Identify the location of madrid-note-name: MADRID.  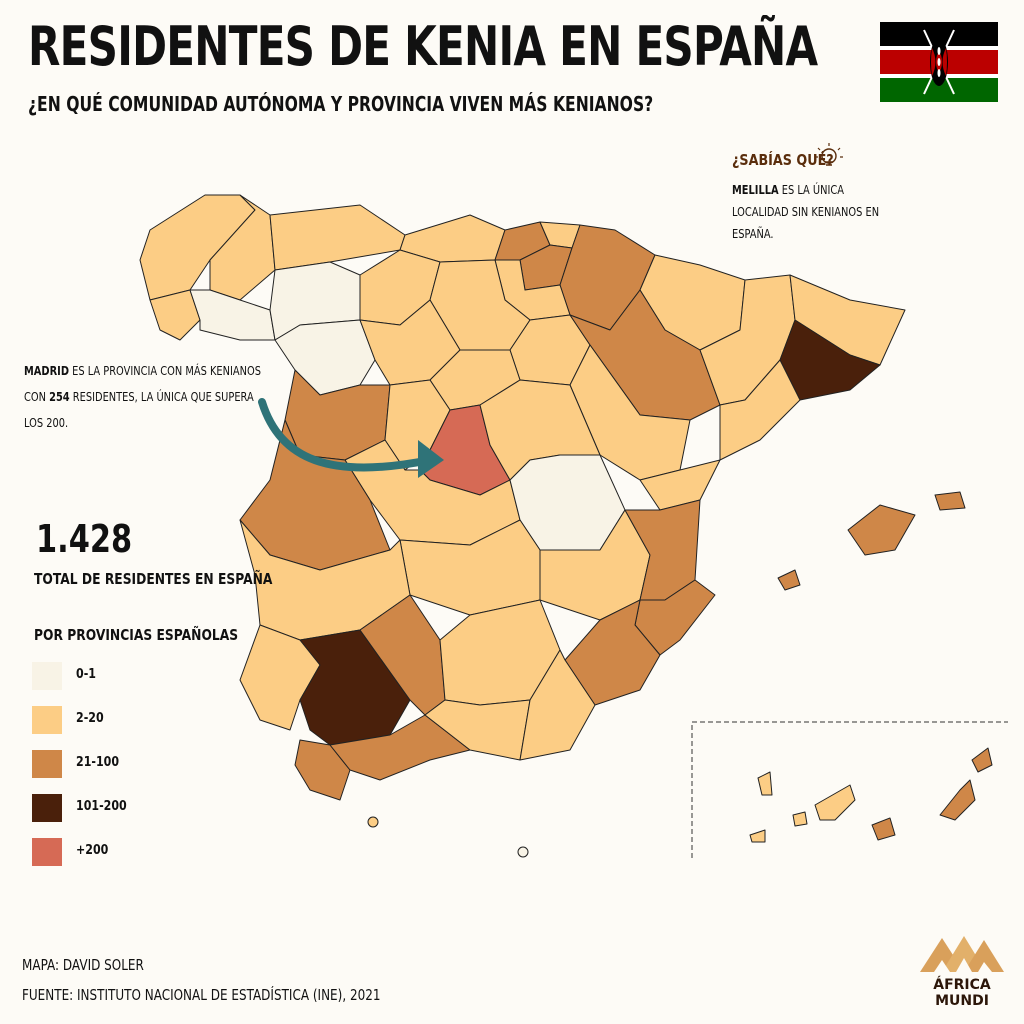
(46, 371).